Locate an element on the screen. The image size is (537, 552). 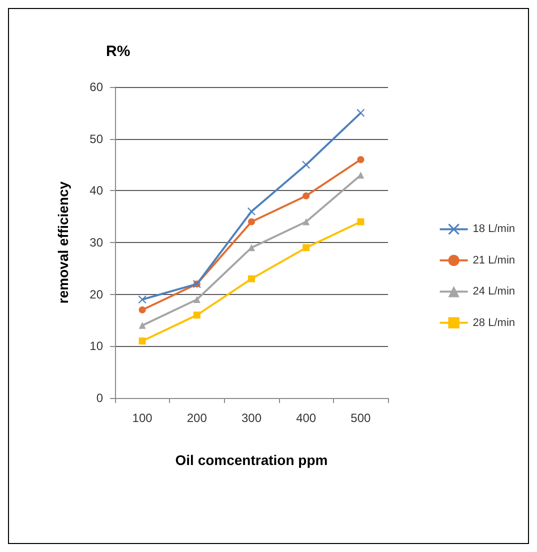
y-axis-title: removal efficiency is located at coordinates (63, 242).